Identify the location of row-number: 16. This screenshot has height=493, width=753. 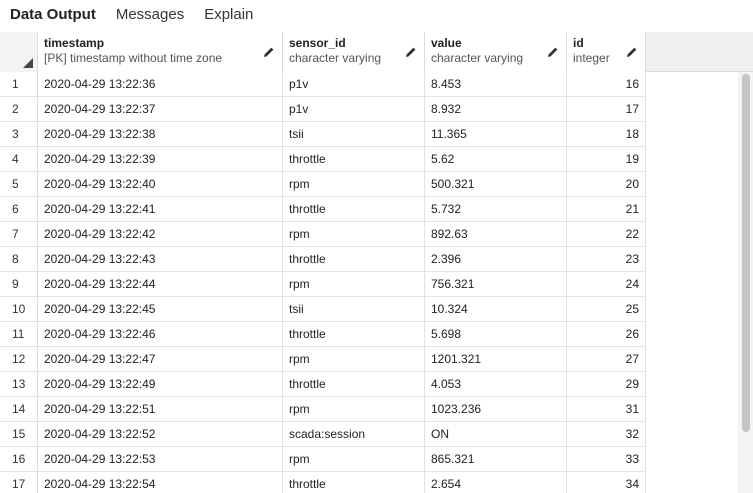
(19, 459).